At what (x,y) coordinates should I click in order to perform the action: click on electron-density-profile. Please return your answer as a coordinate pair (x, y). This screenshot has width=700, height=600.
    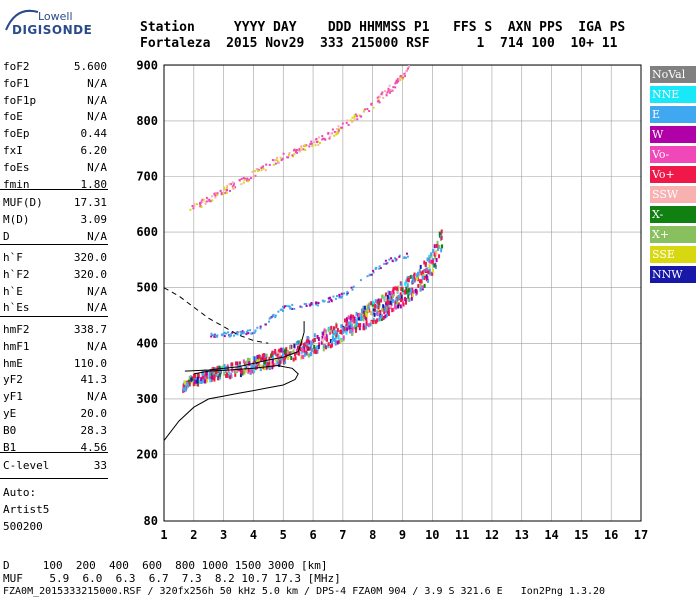
    Looking at the image, I should click on (231, 402).